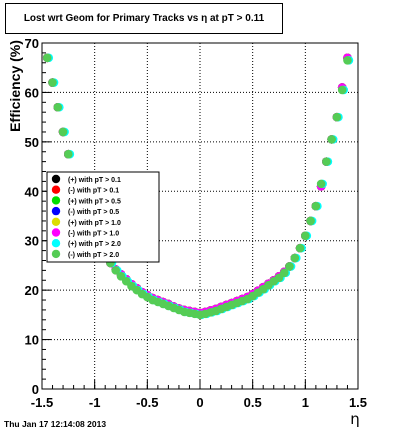  Describe the element at coordinates (42, 402) in the screenshot. I see `x-tick-label: -1.5` at that location.